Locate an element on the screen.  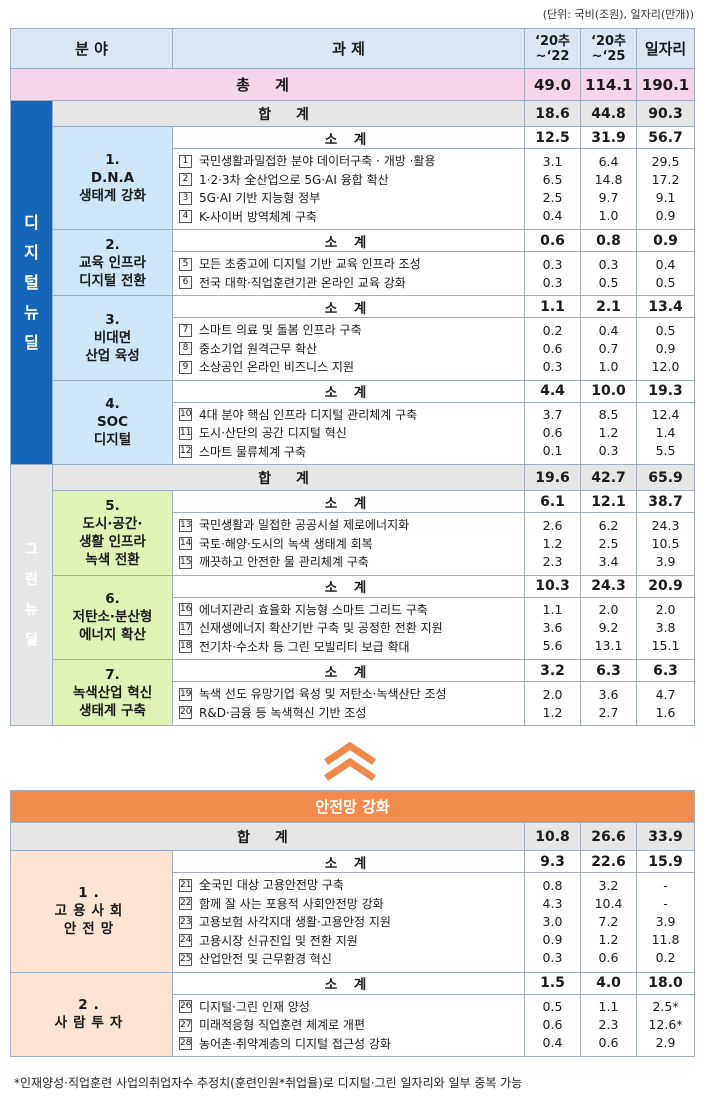
item-values-25: 6.2 2.5 3.4 is located at coordinates (609, 544).